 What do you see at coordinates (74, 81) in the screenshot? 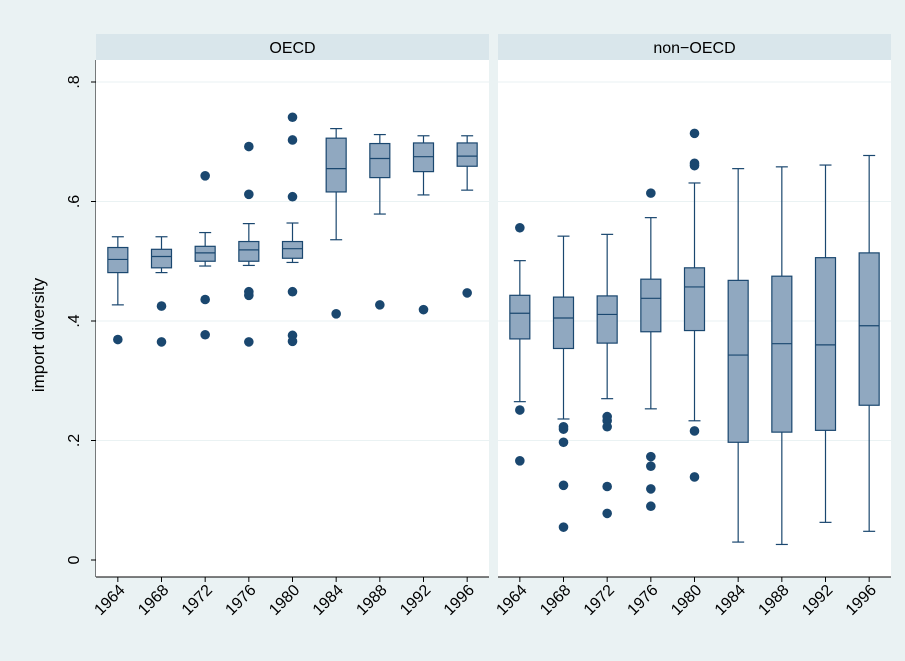
I see `y-tick-label: .8` at bounding box center [74, 81].